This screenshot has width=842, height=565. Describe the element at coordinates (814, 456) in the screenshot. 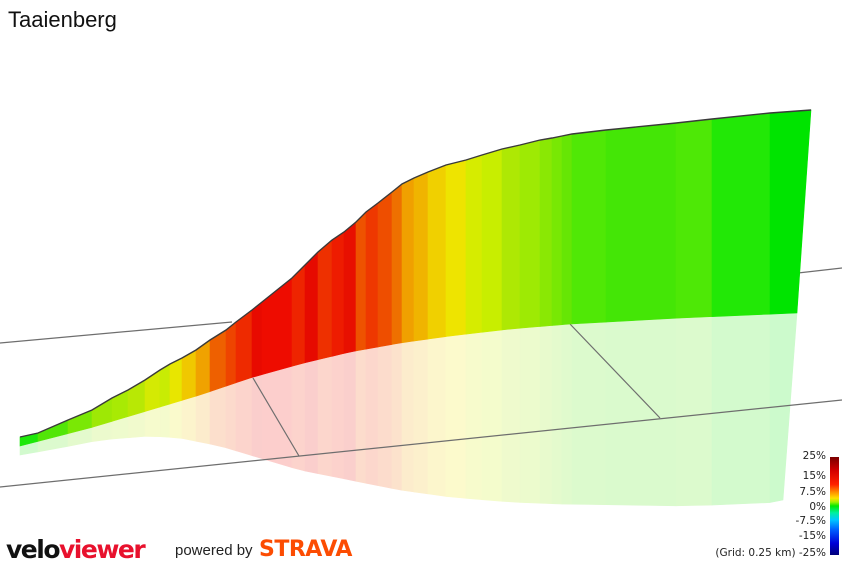

I see `gradient-scale-label: 25%` at that location.